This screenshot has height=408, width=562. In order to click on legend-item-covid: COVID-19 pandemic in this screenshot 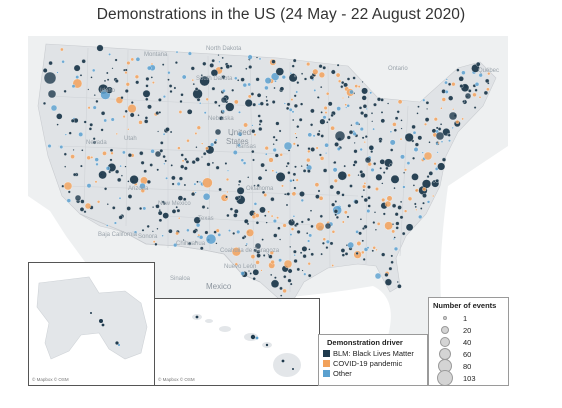, I will do `click(375, 363)`.